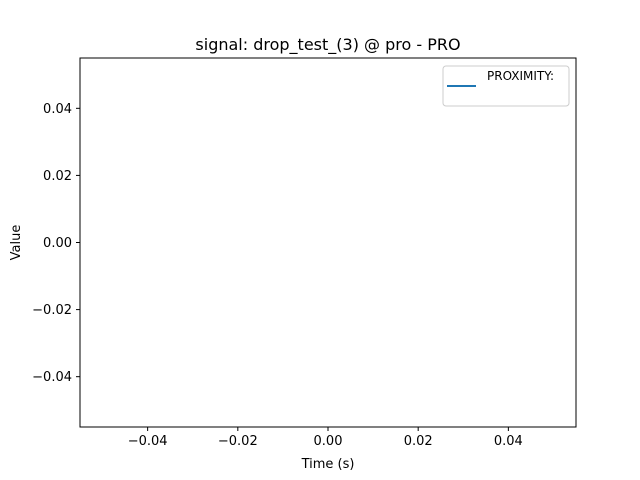 This screenshot has width=640, height=480. Describe the element at coordinates (508, 441) in the screenshot. I see `x-tick-label: 0.04` at that location.